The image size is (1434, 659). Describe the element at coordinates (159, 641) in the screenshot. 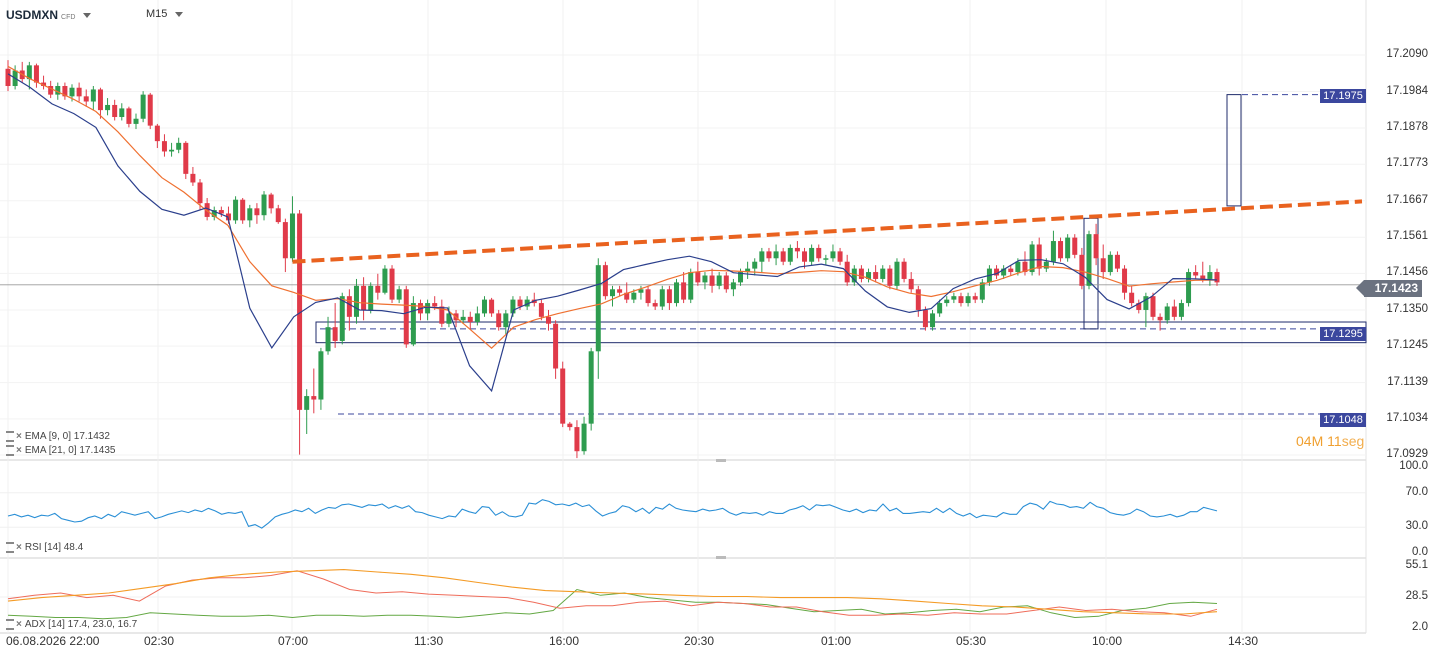

I see `time-tick-label: 02:30` at that location.